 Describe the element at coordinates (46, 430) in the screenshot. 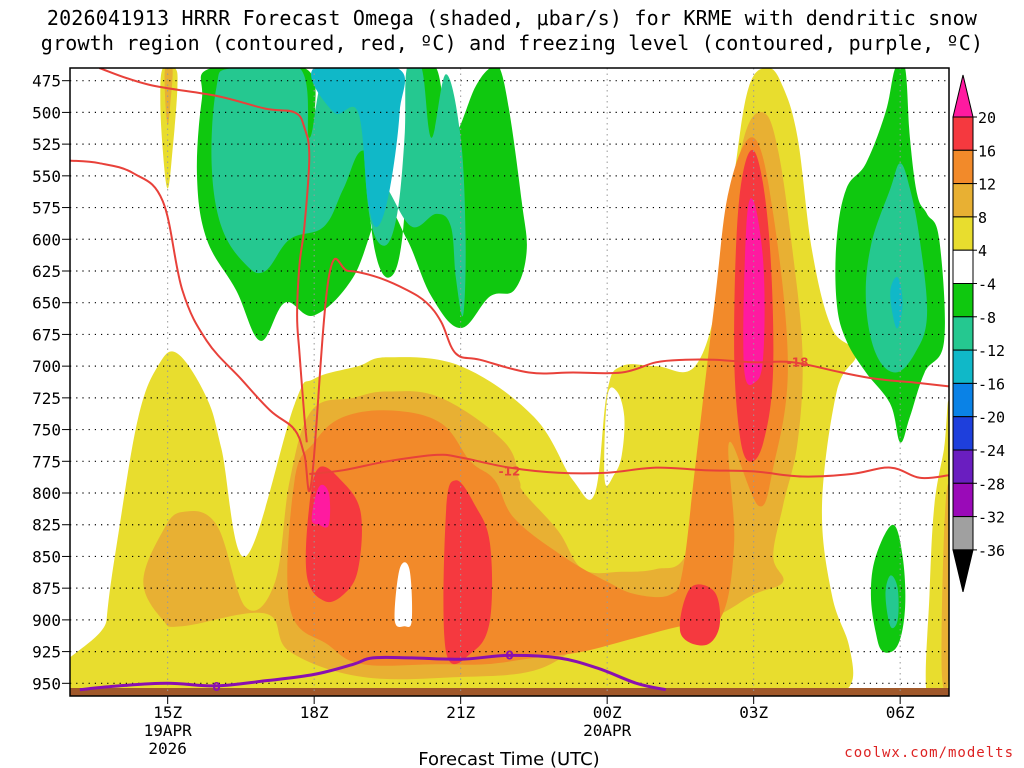

I see `y-tick-750: 750` at that location.